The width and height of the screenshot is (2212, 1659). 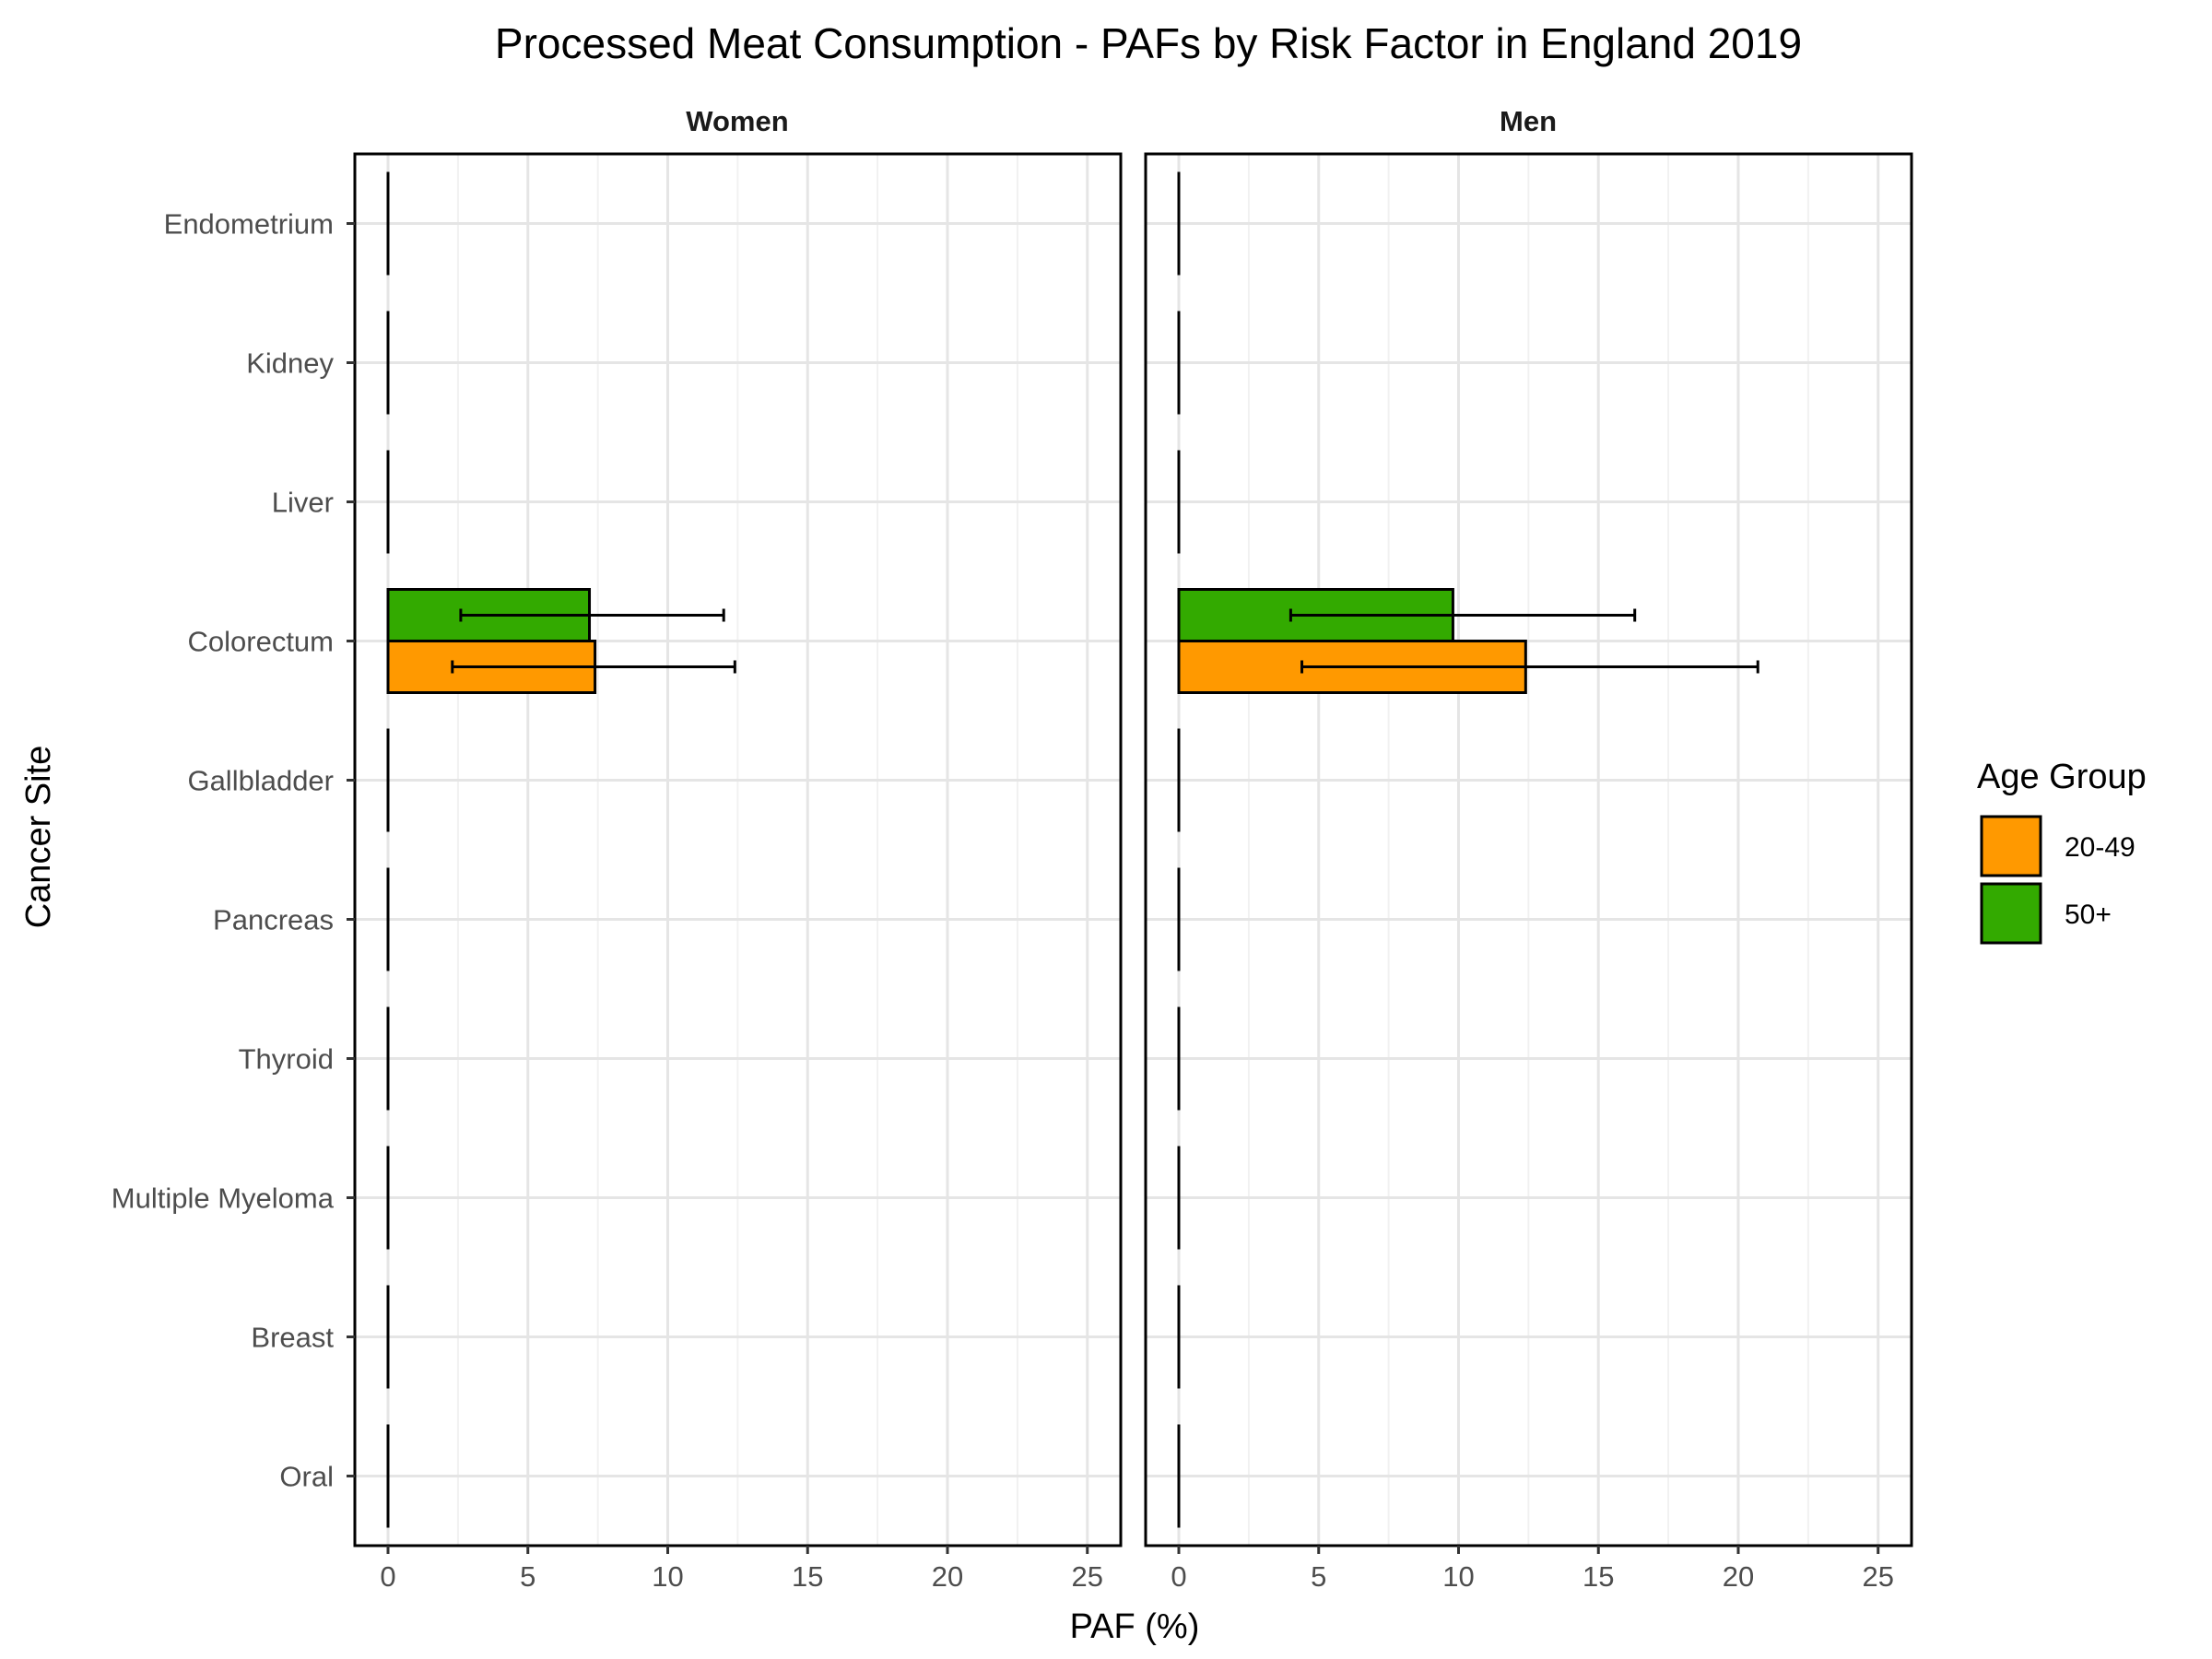 What do you see at coordinates (2062, 777) in the screenshot?
I see `legend-title: Age Group` at bounding box center [2062, 777].